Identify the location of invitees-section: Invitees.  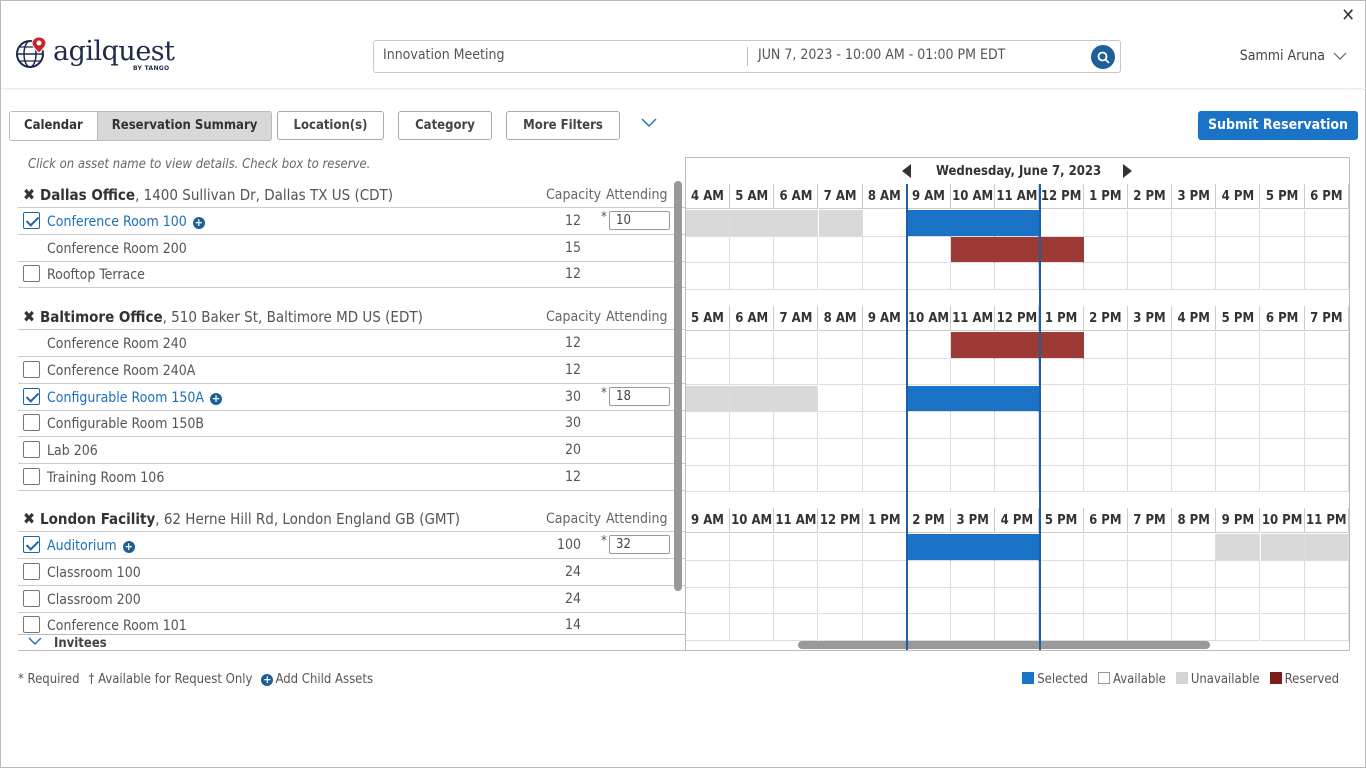
(351, 642).